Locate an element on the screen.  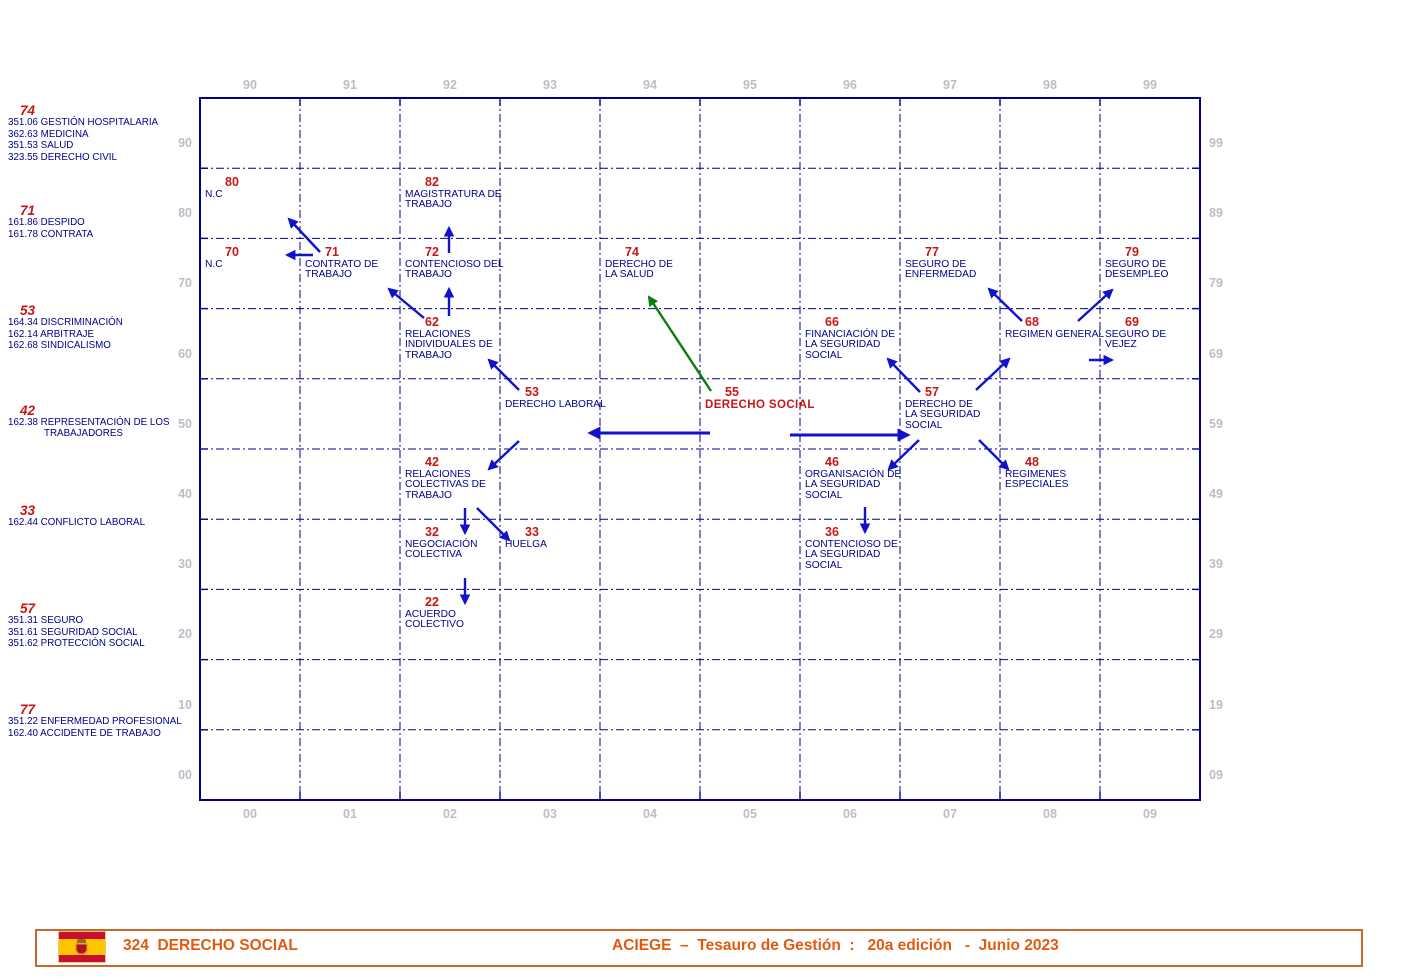
node-69: 69 SEGURO DE VEJEZ is located at coordinates (1165, 333).